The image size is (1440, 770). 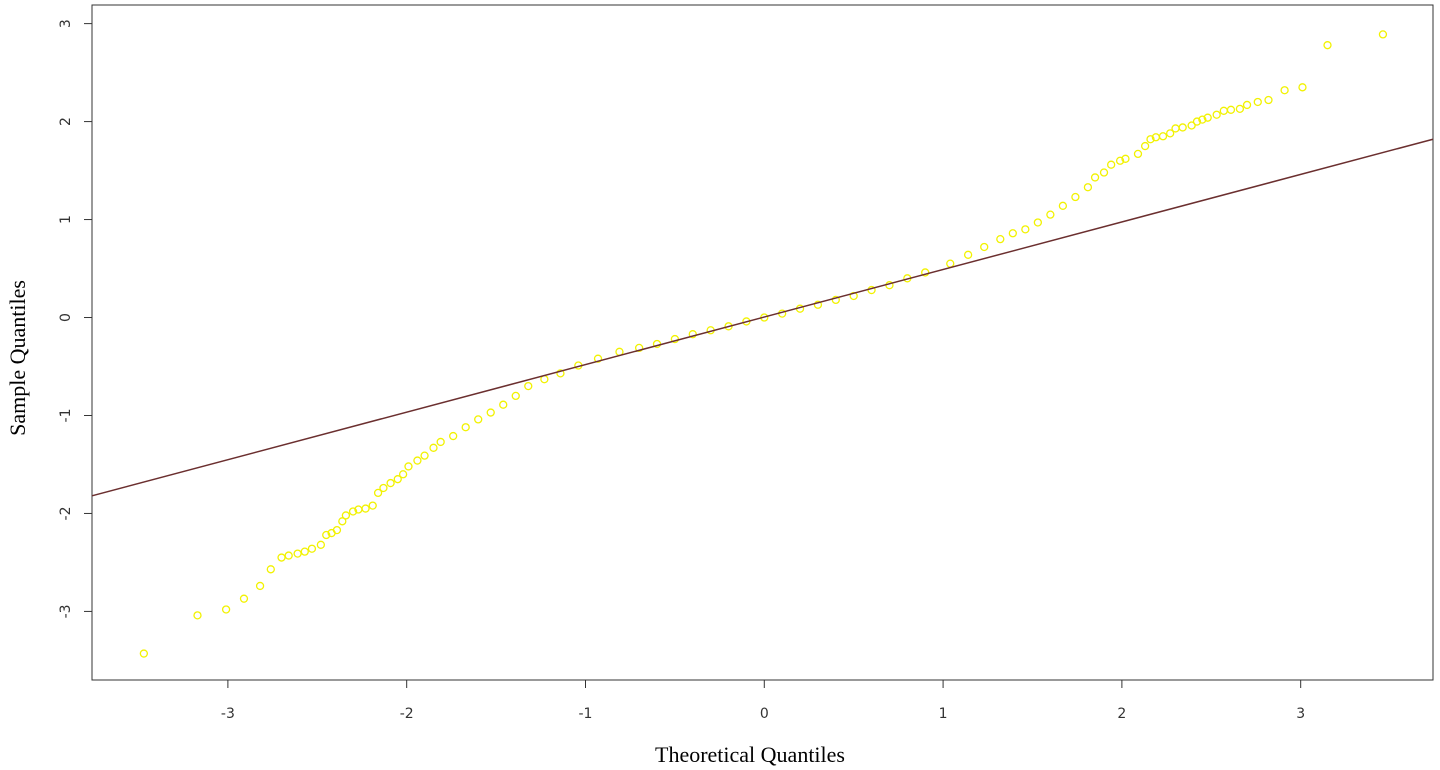 I want to click on x-axis-title: Theoretical Quantiles, so click(x=750, y=754).